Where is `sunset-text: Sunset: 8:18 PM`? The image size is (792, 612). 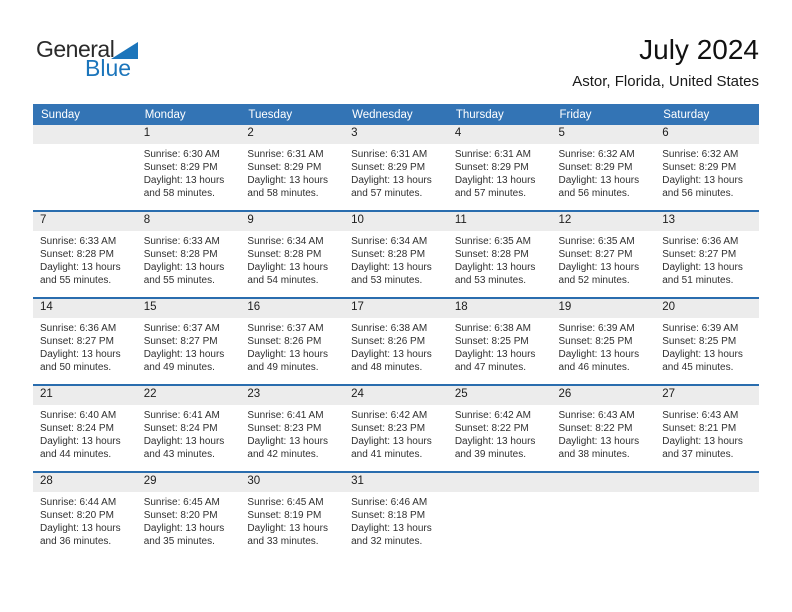
sunset-text: Sunset: 8:18 PM is located at coordinates (388, 515).